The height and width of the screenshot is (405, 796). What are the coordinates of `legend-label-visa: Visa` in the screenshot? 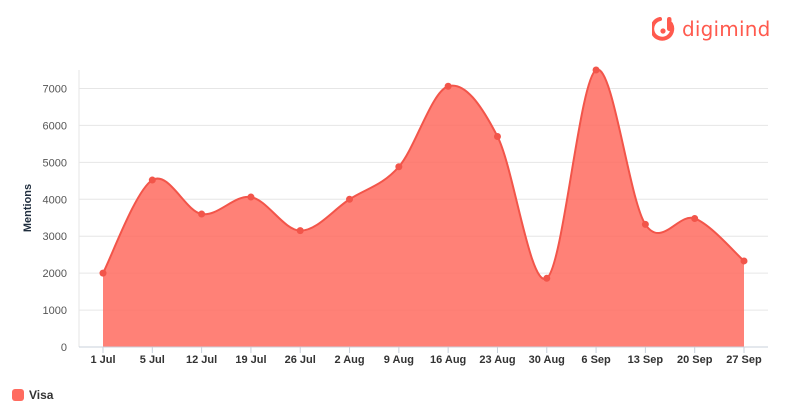 It's located at (41, 395).